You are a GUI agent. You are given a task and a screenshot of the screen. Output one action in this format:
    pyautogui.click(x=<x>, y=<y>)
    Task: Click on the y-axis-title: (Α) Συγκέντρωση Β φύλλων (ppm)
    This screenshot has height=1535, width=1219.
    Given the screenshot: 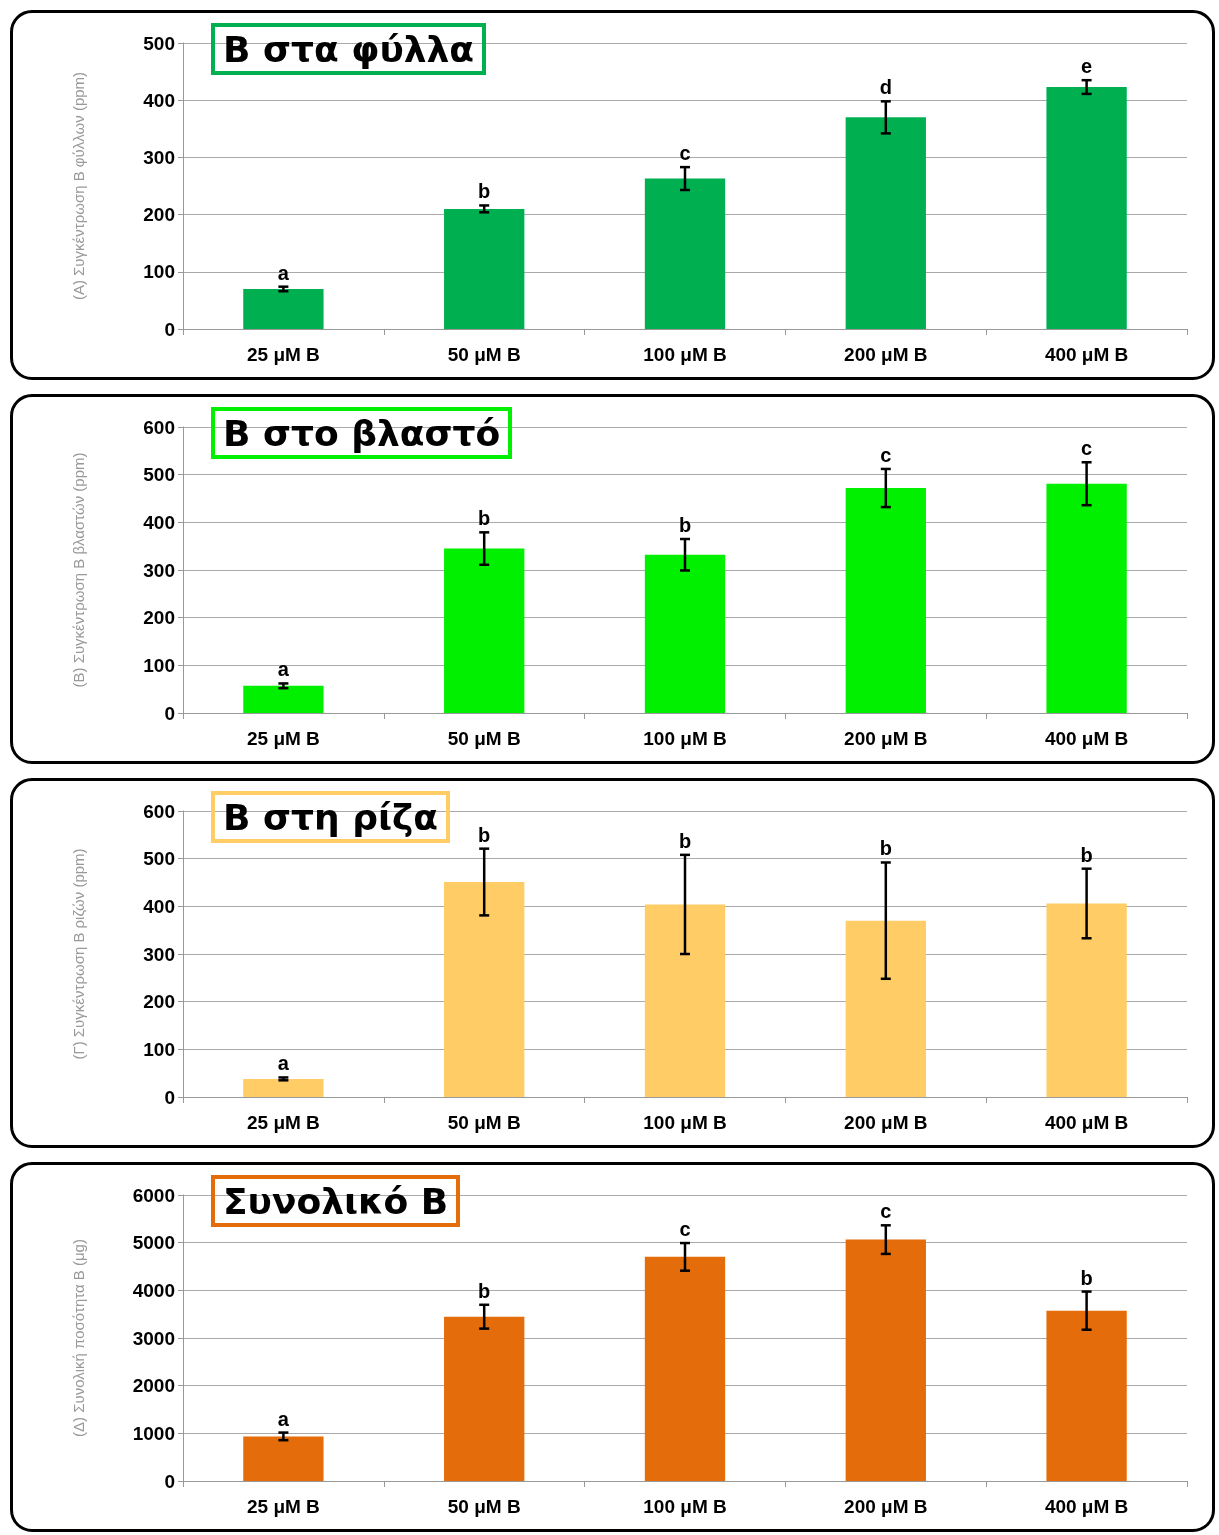 What is the action you would take?
    pyautogui.click(x=78, y=186)
    